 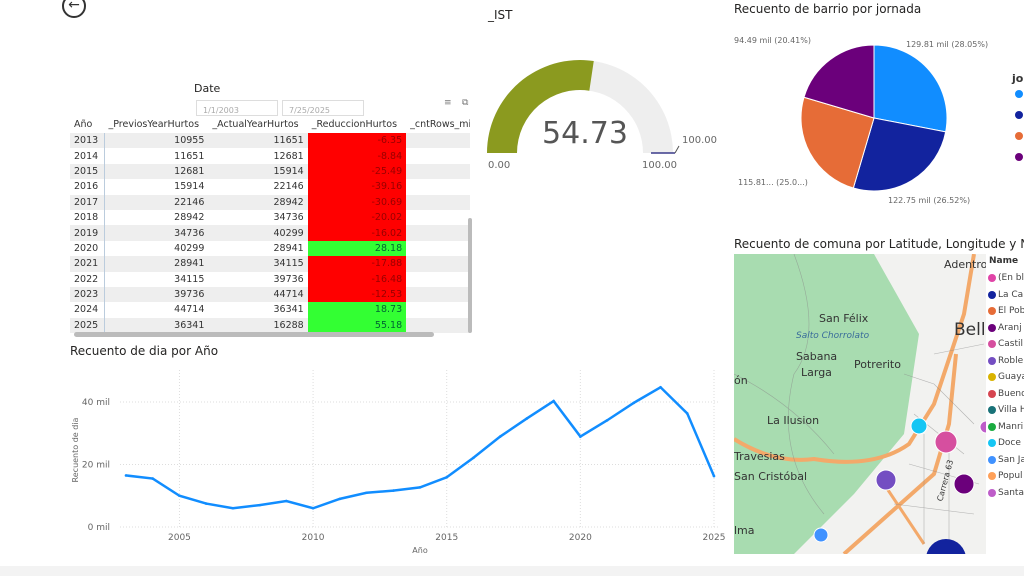 I want to click on y-tick-label: 0 mil, so click(x=99, y=528).